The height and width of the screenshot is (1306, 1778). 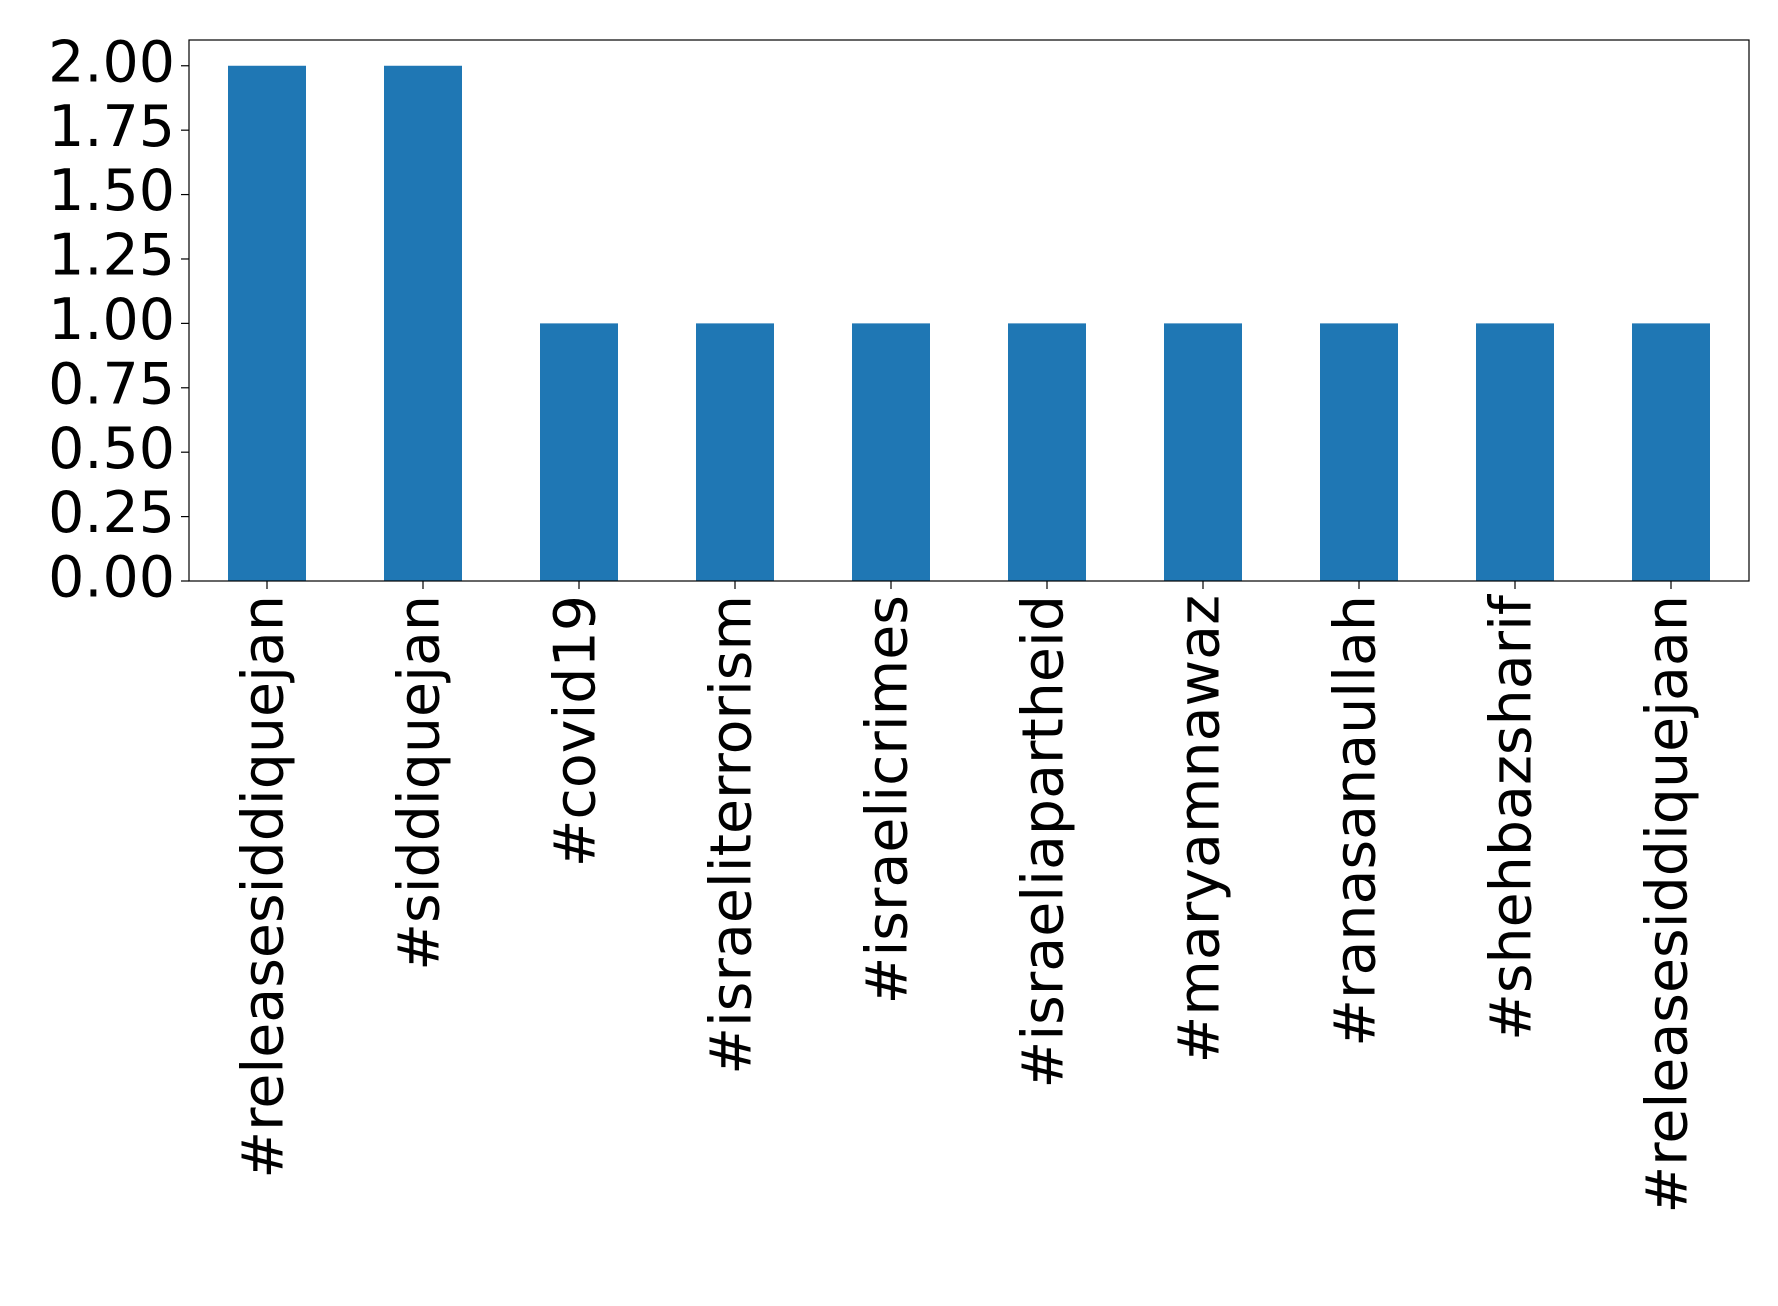 I want to click on y-tick-label: 0.25, so click(x=111, y=513).